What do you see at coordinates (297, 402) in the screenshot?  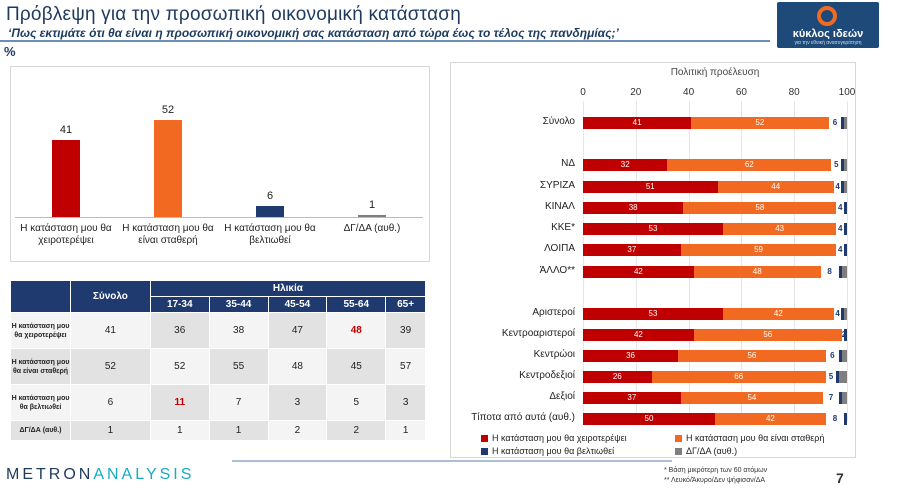 I see `table-cell: 3` at bounding box center [297, 402].